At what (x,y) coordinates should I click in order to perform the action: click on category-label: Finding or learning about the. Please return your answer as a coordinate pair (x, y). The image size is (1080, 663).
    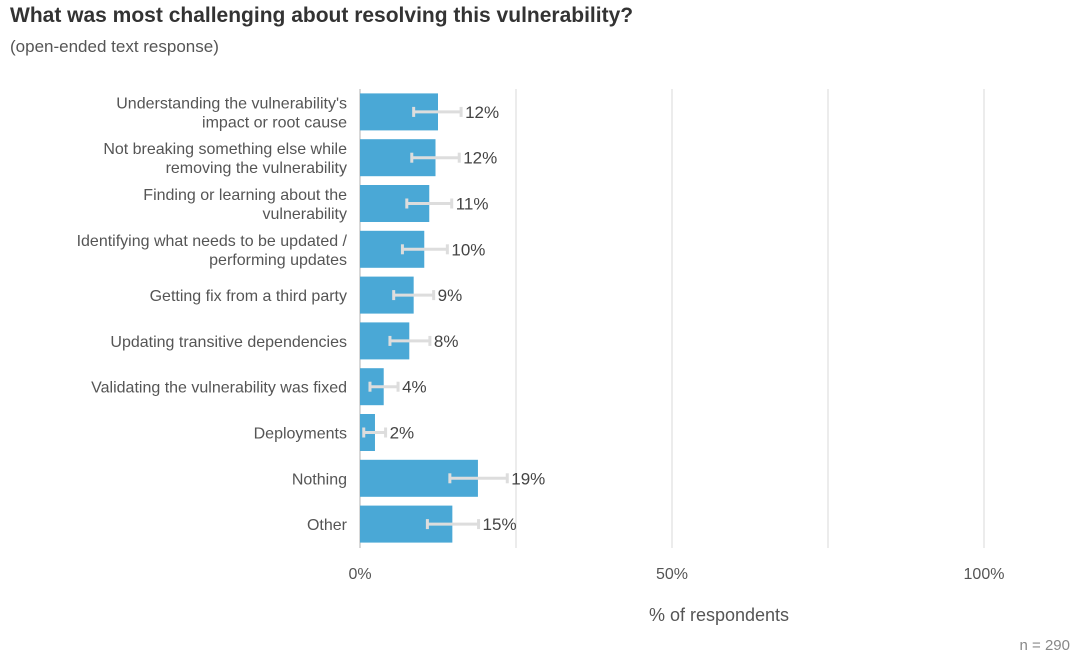
    Looking at the image, I should click on (245, 195).